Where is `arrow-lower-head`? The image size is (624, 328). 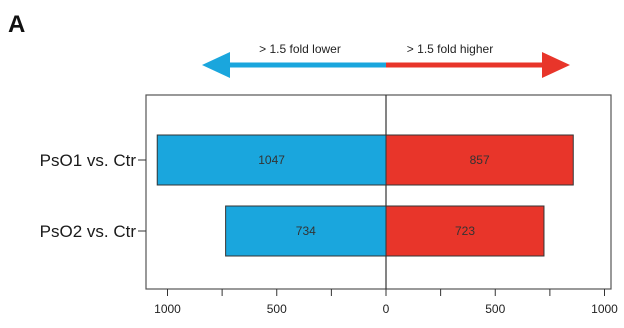 arrow-lower-head is located at coordinates (216, 65).